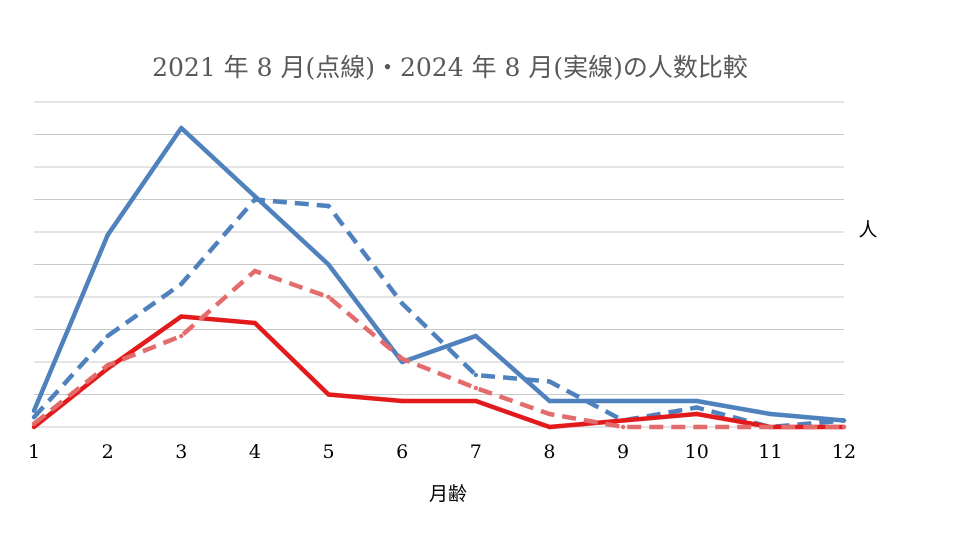 The height and width of the screenshot is (540, 960). Describe the element at coordinates (770, 452) in the screenshot. I see `x-tick-label-11: 11` at that location.